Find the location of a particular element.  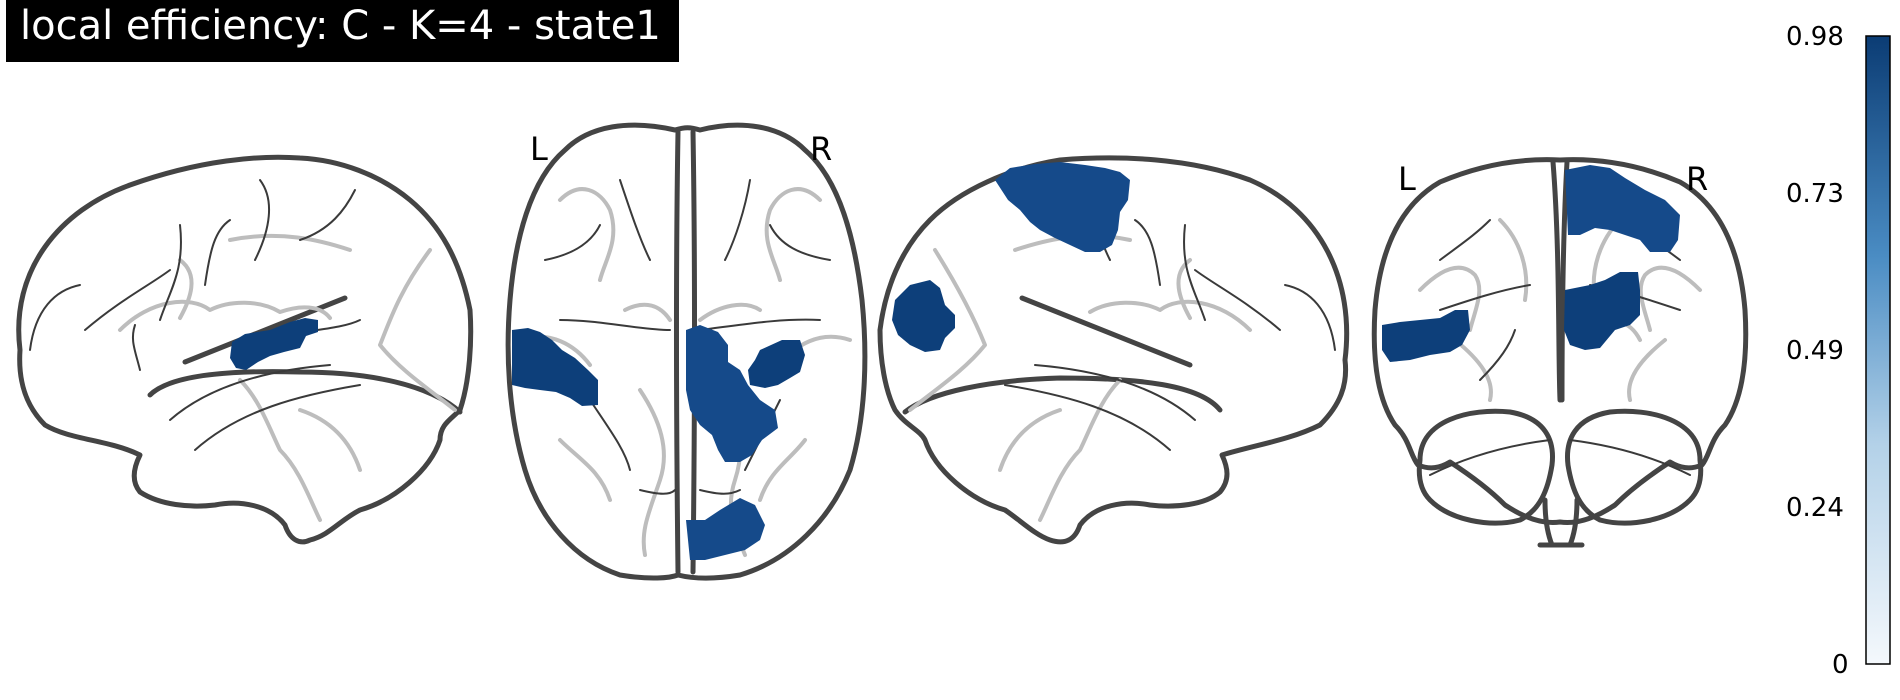

sagittal-right-outline is located at coordinates (1113, 350).